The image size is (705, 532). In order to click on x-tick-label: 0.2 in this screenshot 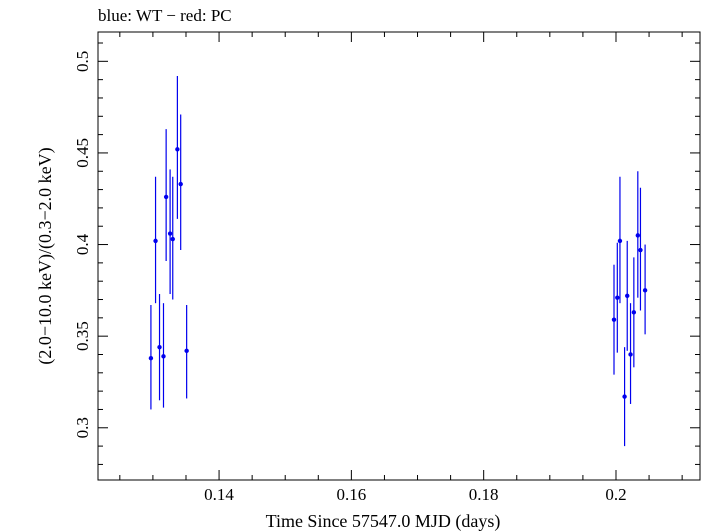, I will do `click(615, 494)`.